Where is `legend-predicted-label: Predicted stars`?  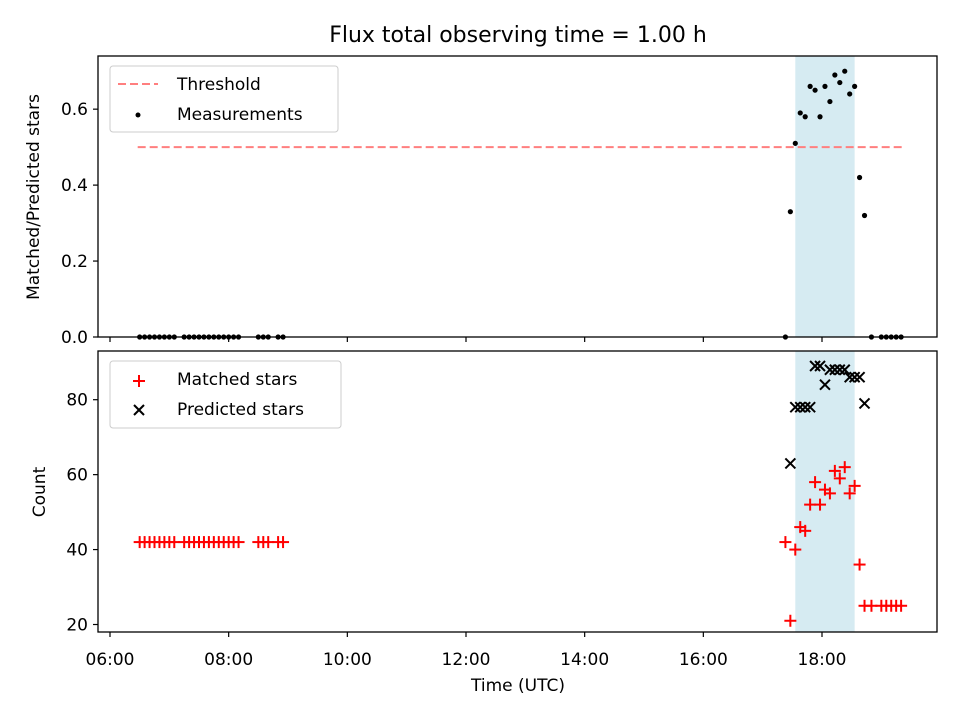
legend-predicted-label: Predicted stars is located at coordinates (240, 410).